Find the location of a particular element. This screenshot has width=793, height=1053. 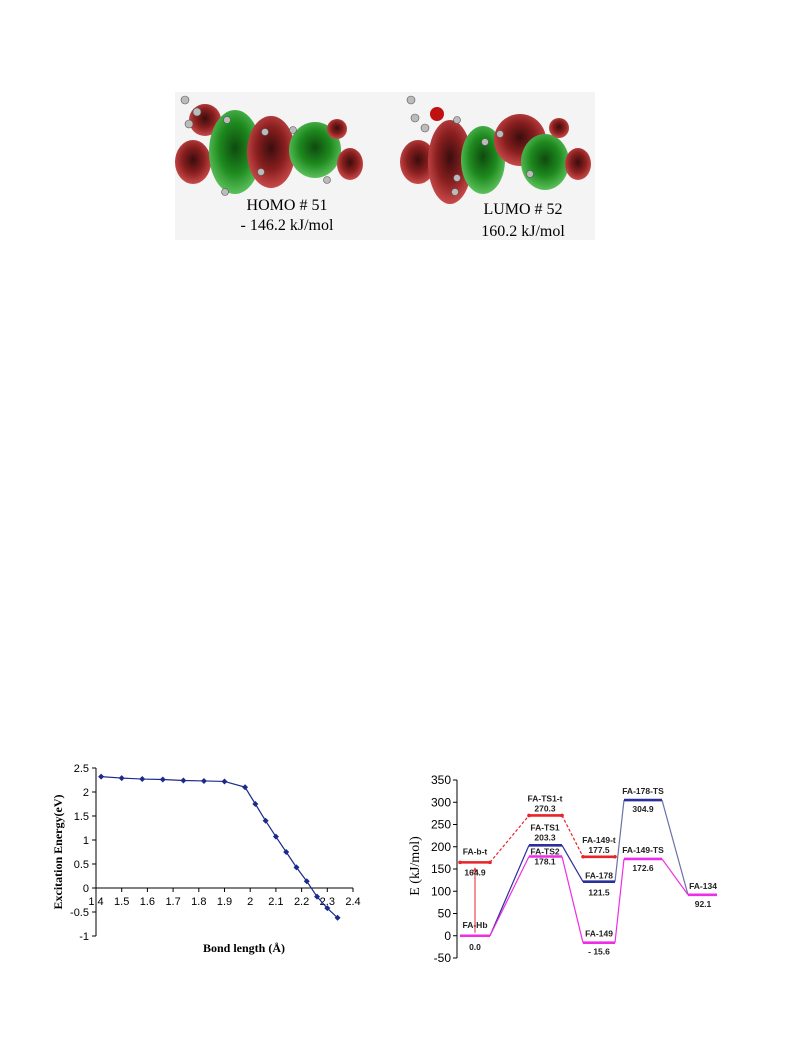

lumo-energy: 160.2 kJ/mol is located at coordinates (523, 231).